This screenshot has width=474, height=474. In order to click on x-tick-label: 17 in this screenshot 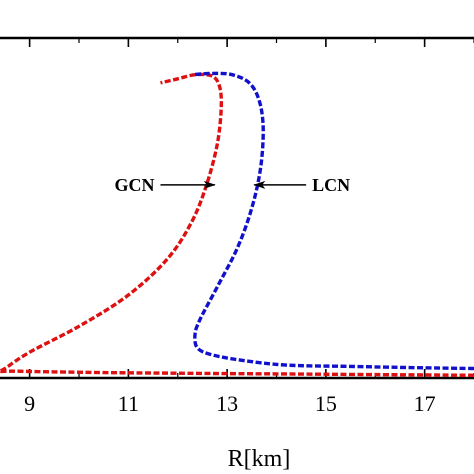, I will do `click(425, 403)`.